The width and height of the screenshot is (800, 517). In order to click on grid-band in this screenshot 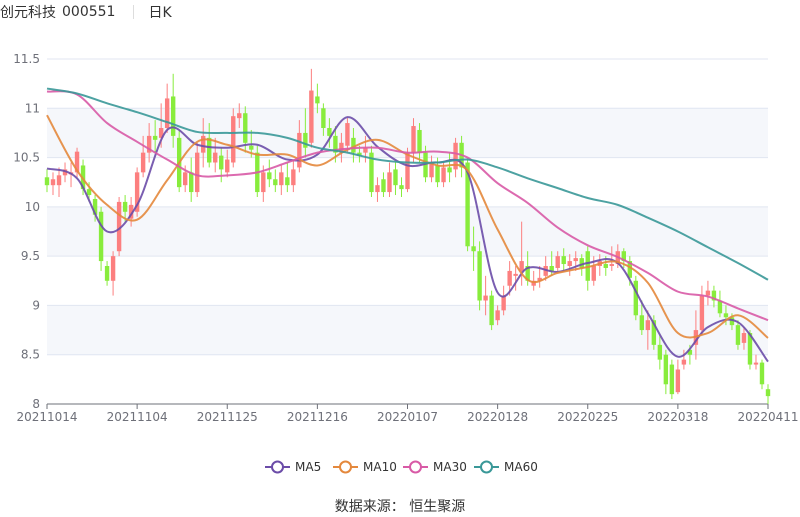, I will do `click(407, 231)`.